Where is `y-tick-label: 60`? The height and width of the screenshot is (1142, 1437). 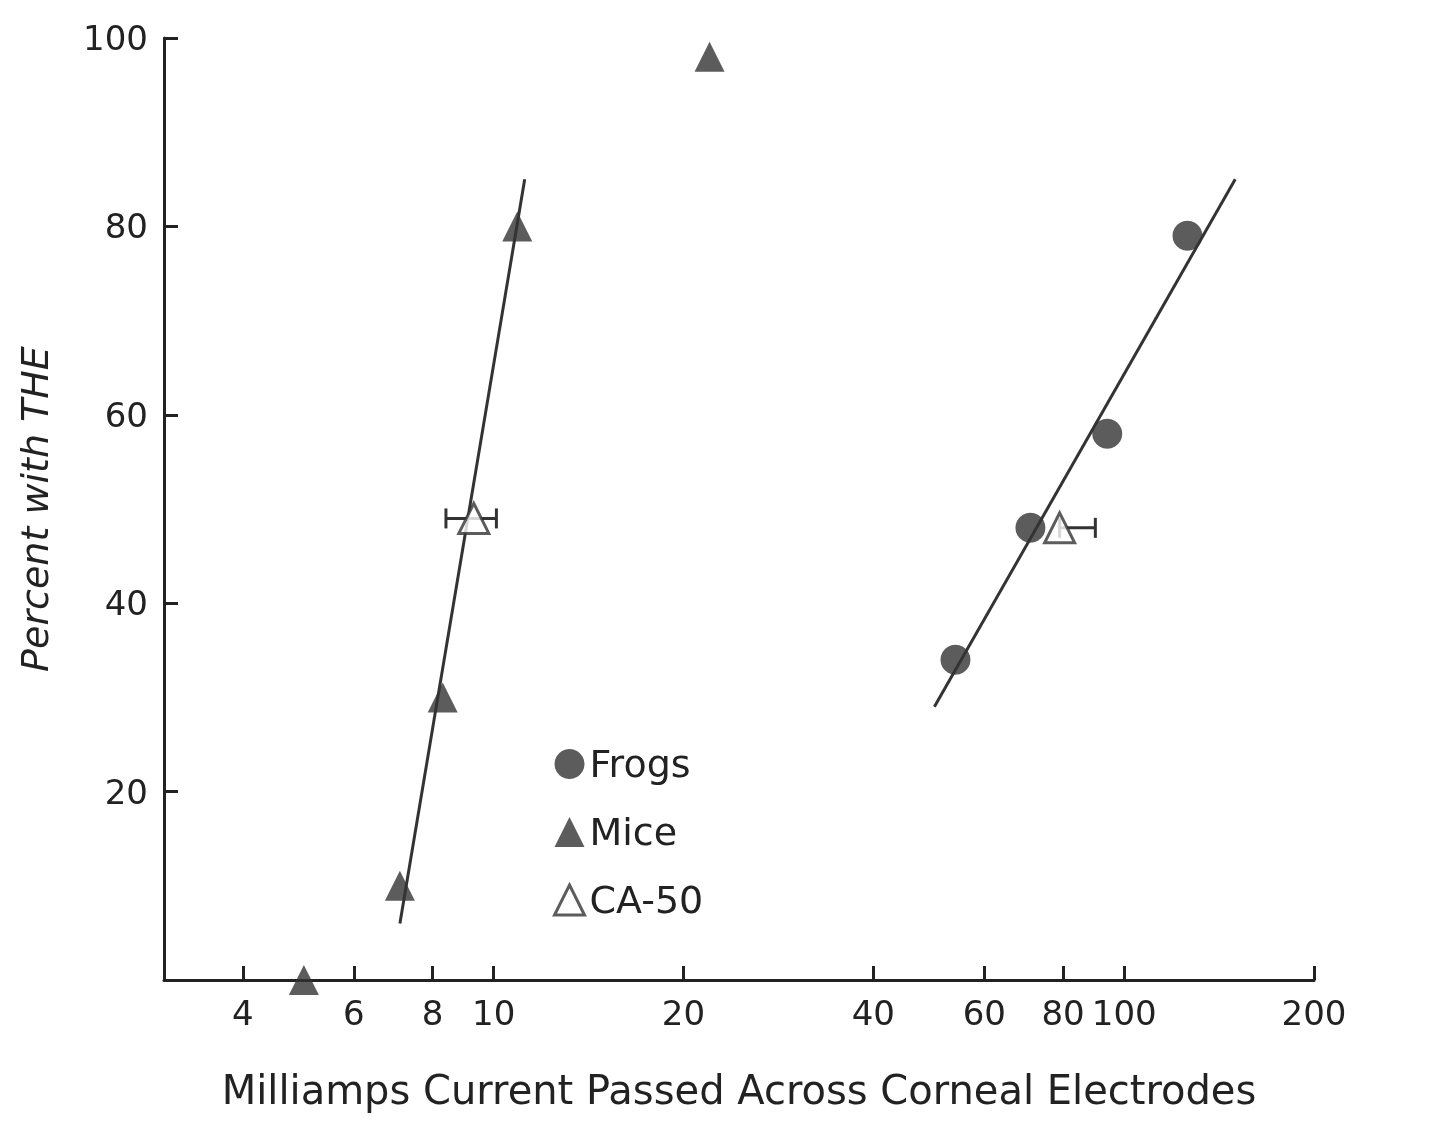
y-tick-label: 60 is located at coordinates (126, 414).